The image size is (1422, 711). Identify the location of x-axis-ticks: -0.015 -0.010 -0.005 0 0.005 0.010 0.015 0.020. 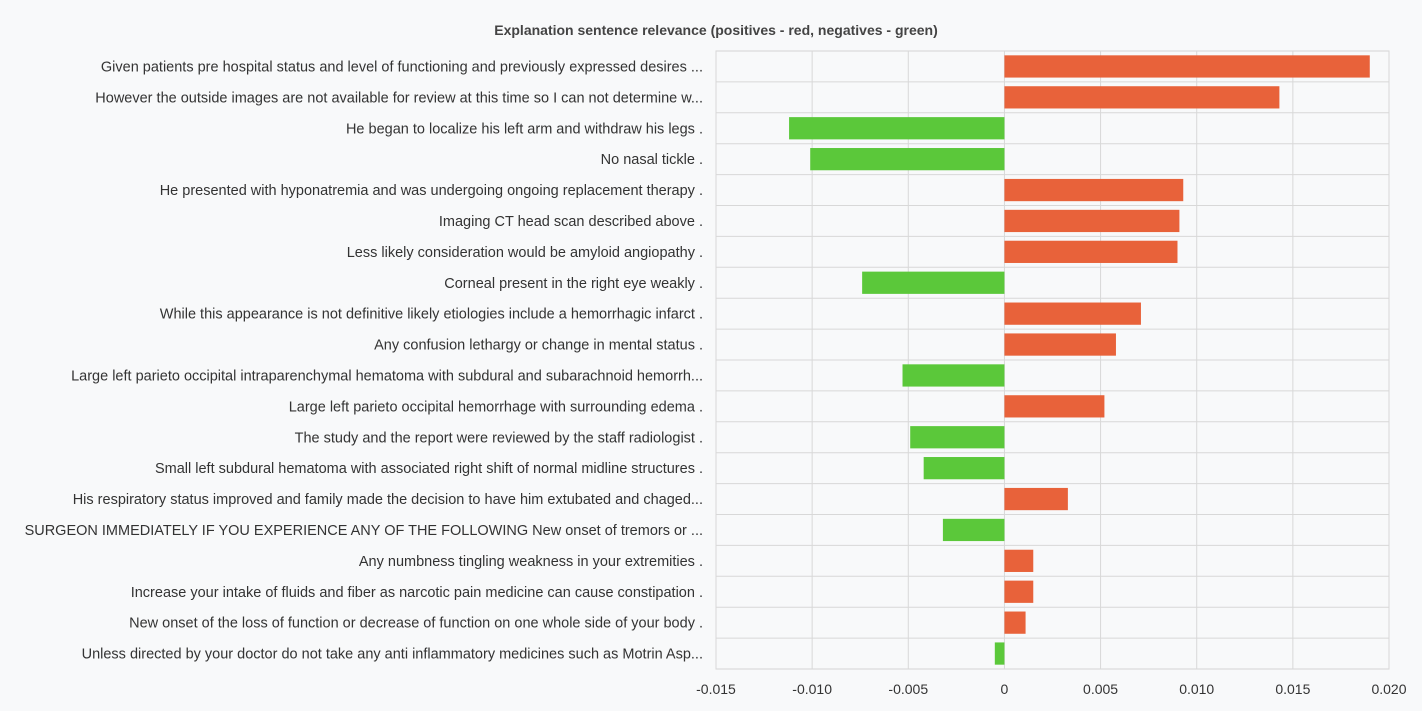
(1051, 689).